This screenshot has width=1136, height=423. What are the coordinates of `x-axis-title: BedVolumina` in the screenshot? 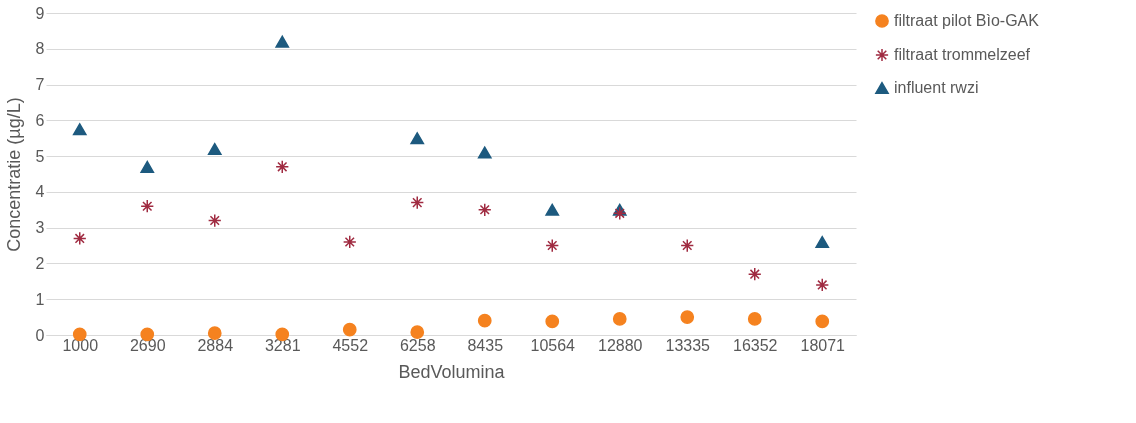 It's located at (452, 371).